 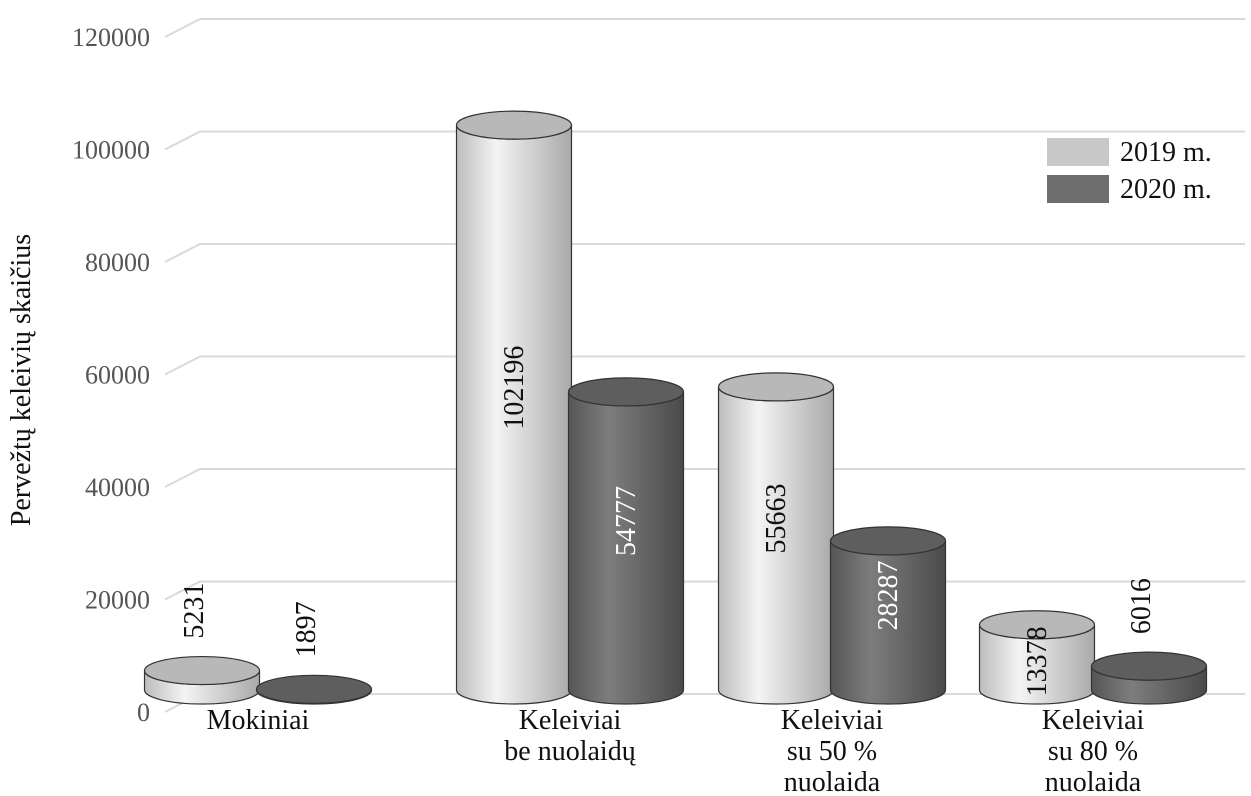 I want to click on y-tick-label: 80000, so click(x=117, y=262).